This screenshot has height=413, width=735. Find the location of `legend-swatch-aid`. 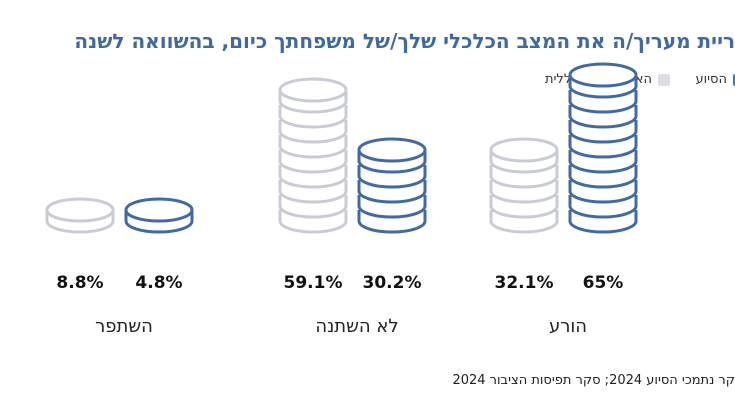

legend-swatch-aid is located at coordinates (734, 80).